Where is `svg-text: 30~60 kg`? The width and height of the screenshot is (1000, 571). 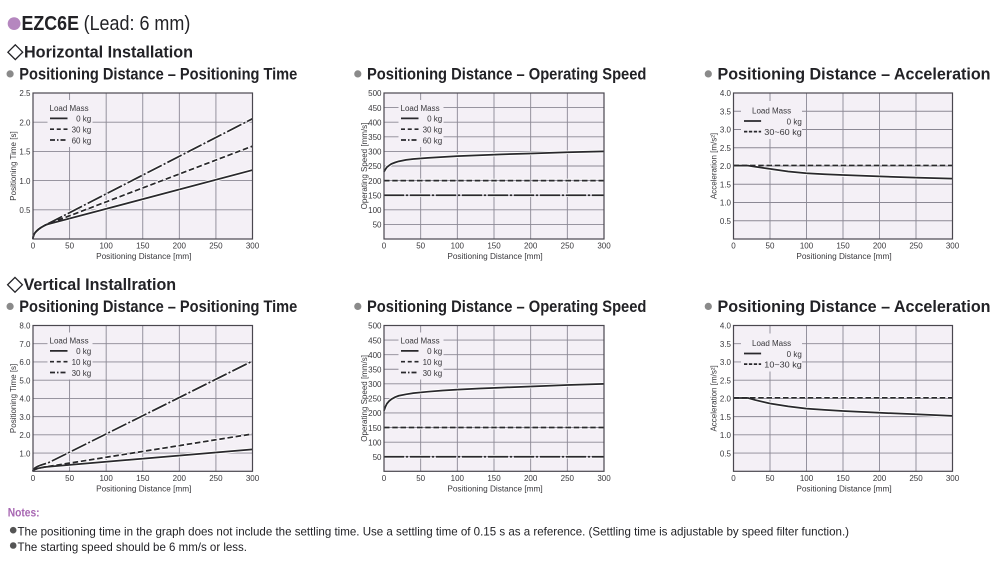
svg-text: 30~60 kg is located at coordinates (783, 132).